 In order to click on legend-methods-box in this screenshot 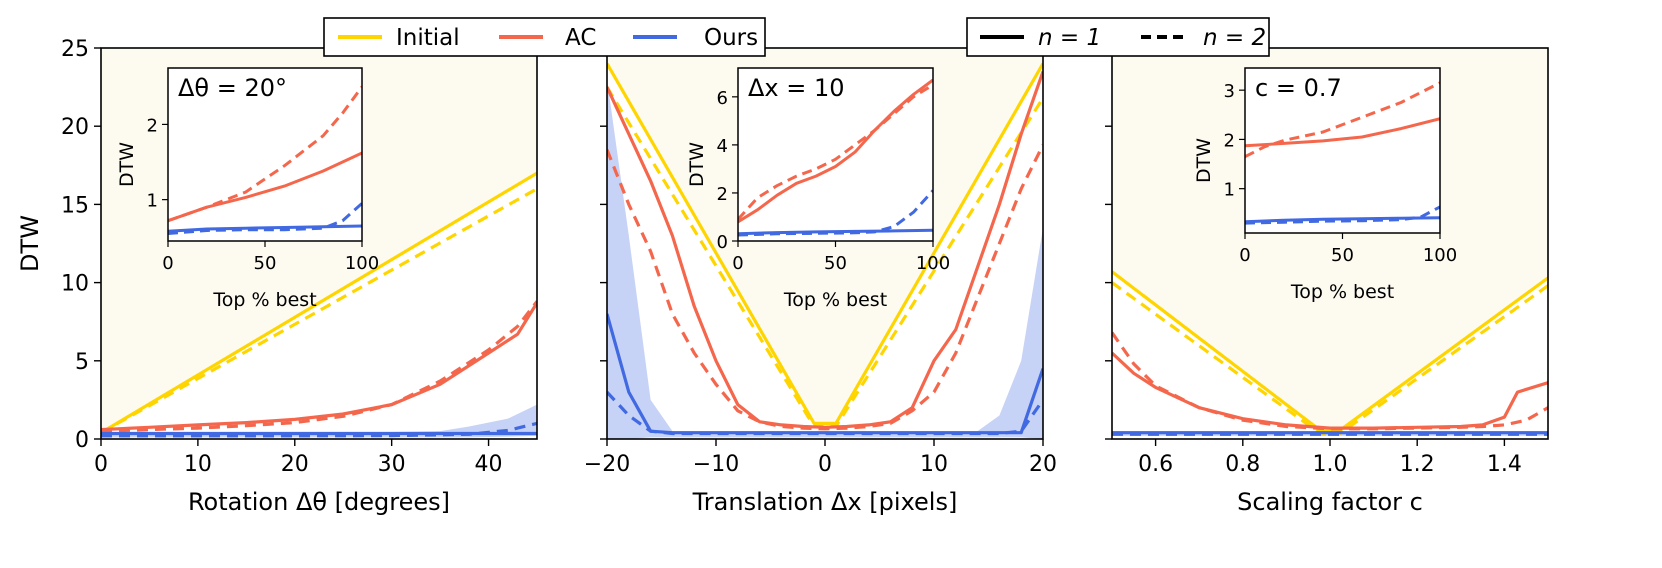, I will do `click(544, 37)`.